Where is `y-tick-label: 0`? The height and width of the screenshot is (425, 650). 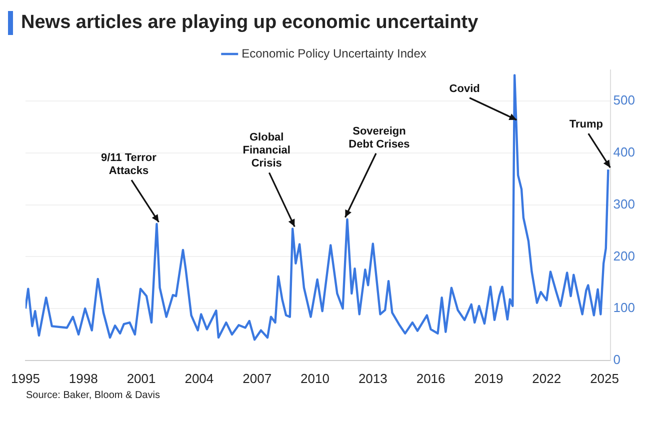 y-tick-label: 0 is located at coordinates (617, 359).